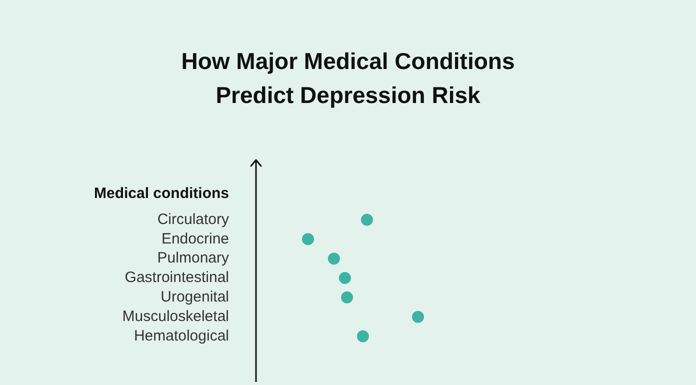 This screenshot has width=696, height=385. I want to click on y-tick-label: Musculoskeletal, so click(175, 316).